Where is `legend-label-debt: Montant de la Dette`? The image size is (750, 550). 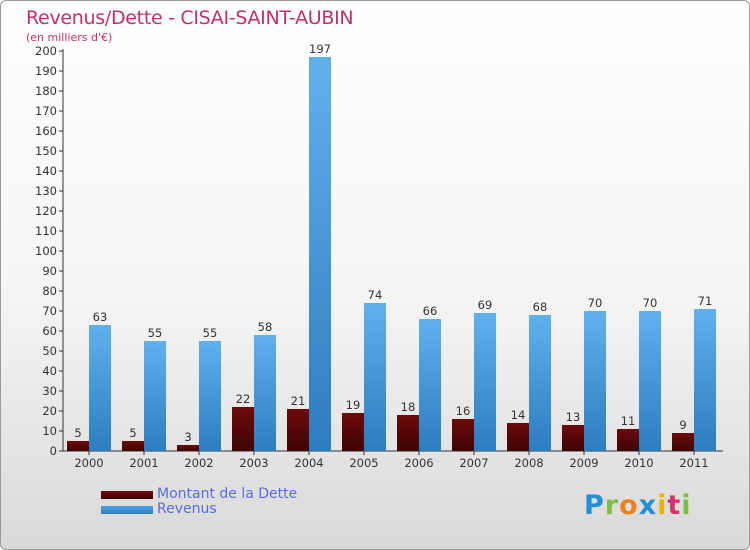
legend-label-debt: Montant de la Dette is located at coordinates (227, 494).